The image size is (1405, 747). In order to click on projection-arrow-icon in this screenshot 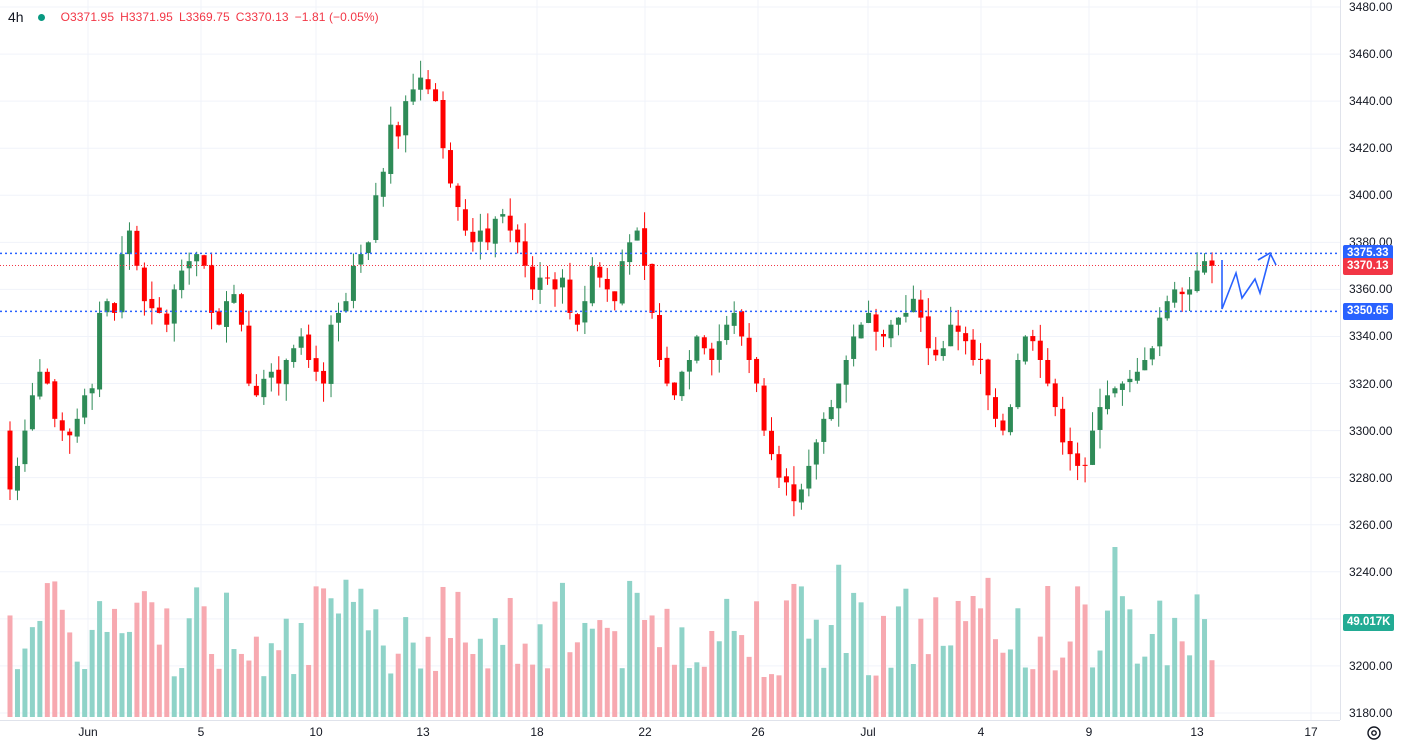, I will do `click(1267, 258)`.